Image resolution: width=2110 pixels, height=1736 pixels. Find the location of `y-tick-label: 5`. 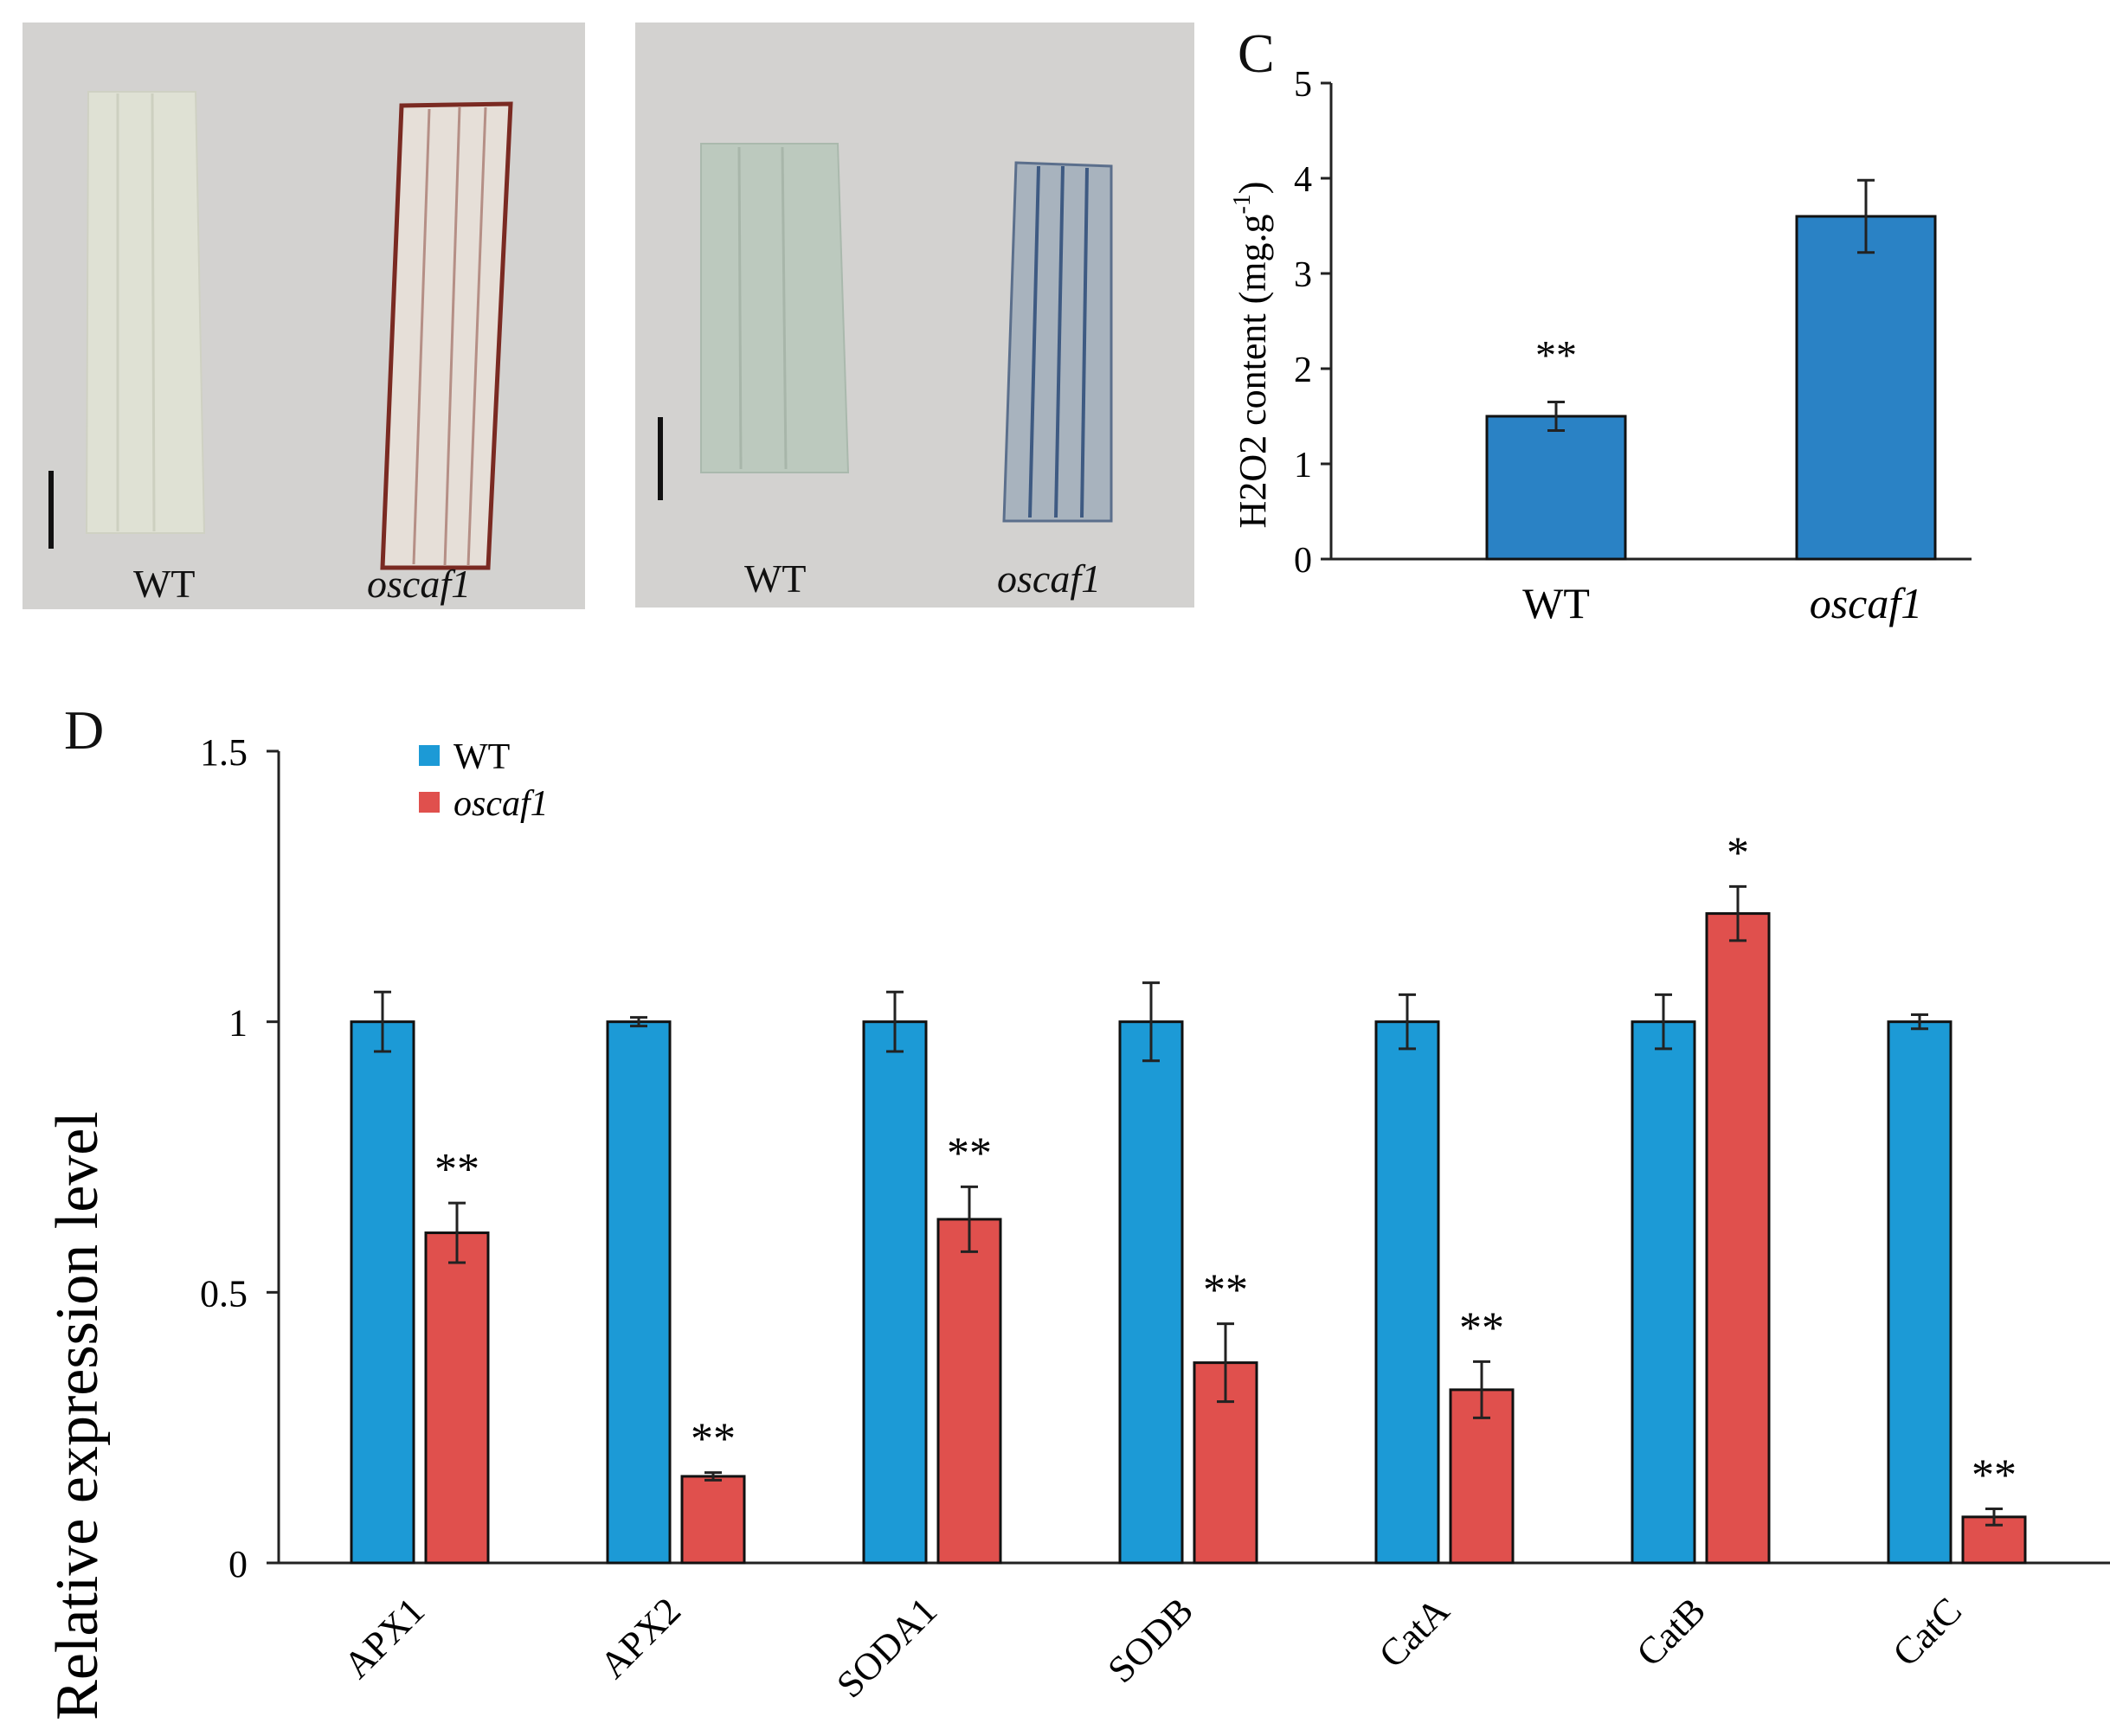

y-tick-label: 5 is located at coordinates (1303, 85).